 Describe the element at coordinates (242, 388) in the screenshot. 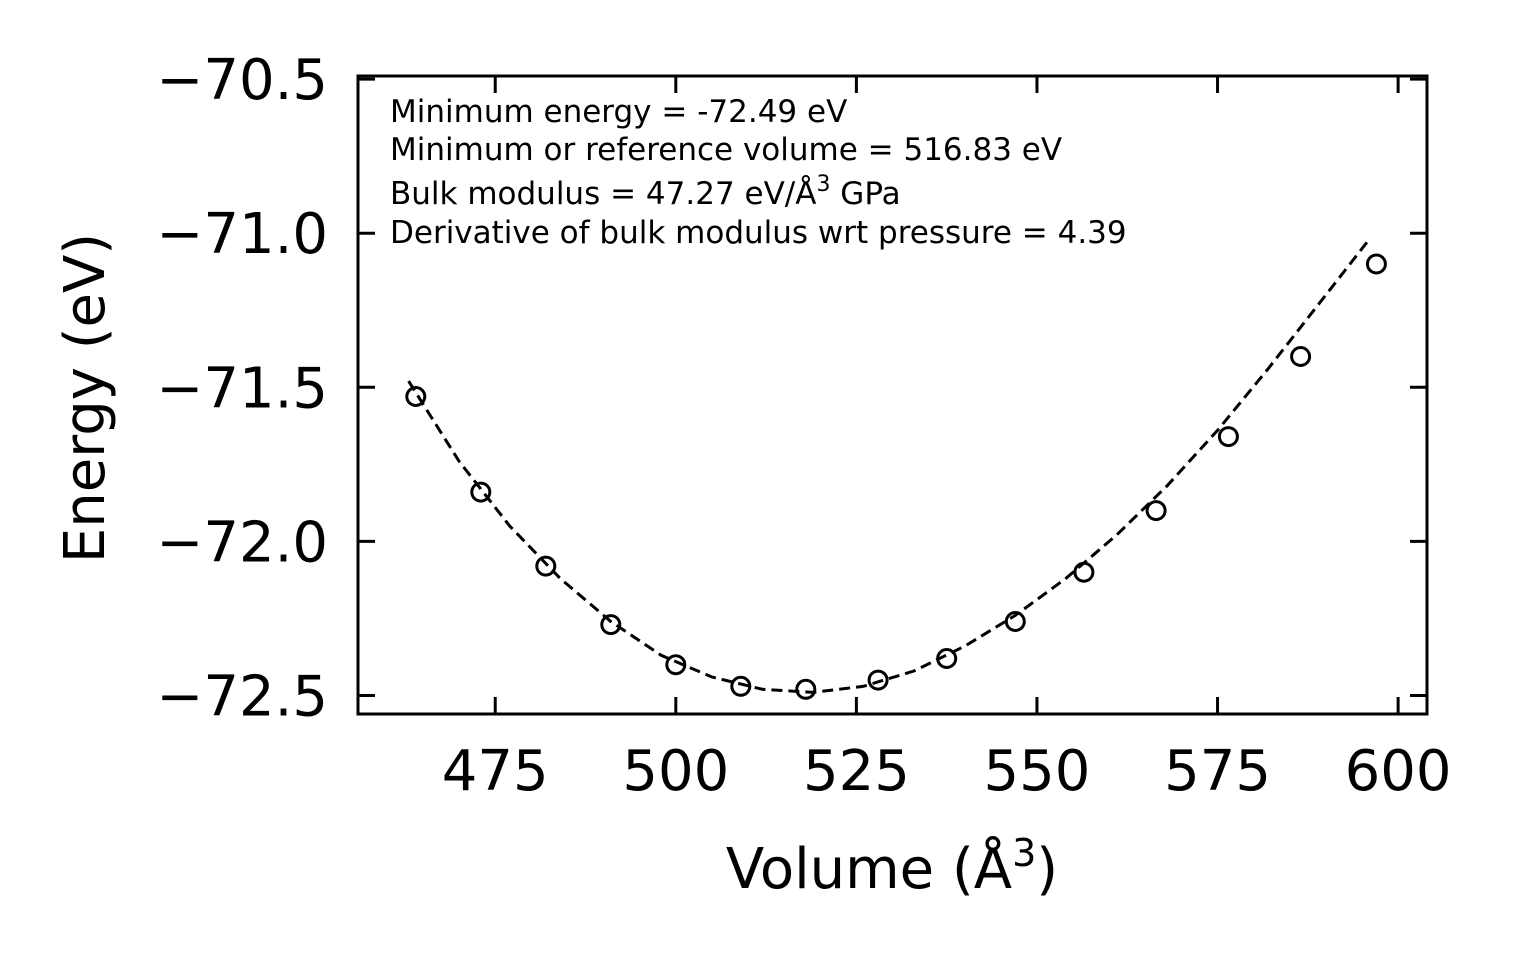

I see `y-tick-label: −71.5` at that location.